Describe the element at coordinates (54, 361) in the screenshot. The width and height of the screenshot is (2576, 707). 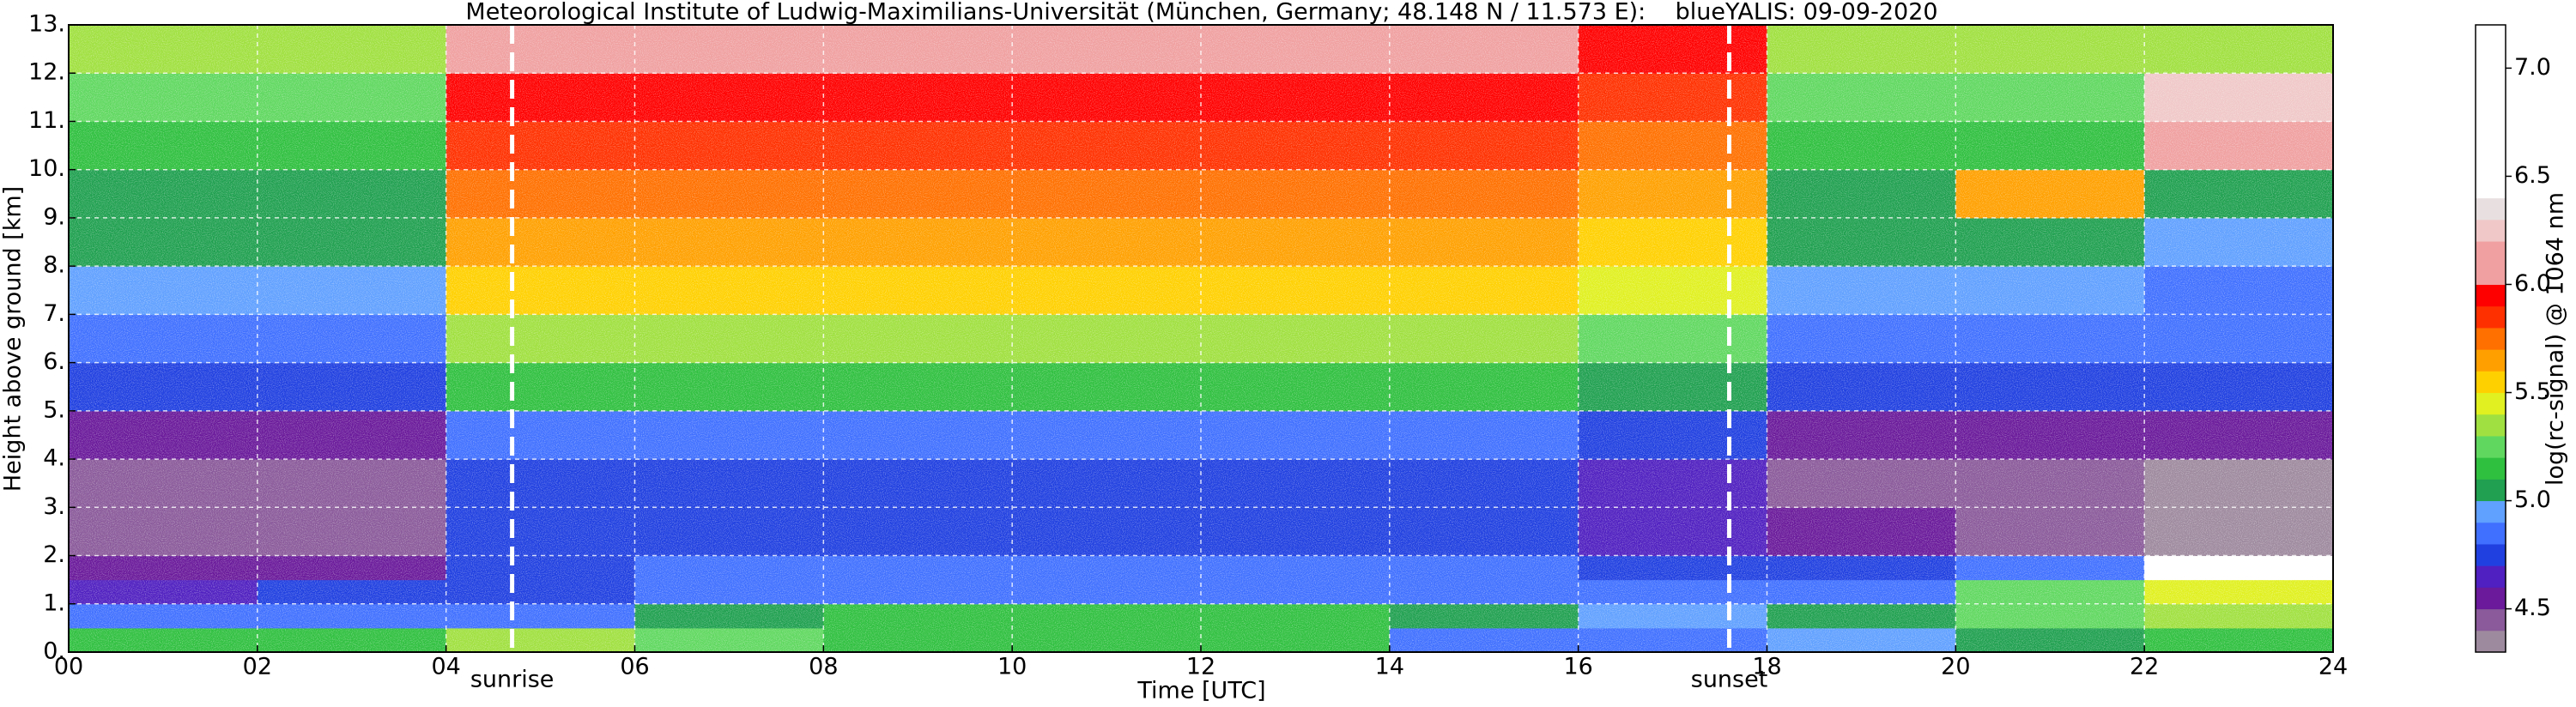
I see `y-tick-label: 6.` at that location.